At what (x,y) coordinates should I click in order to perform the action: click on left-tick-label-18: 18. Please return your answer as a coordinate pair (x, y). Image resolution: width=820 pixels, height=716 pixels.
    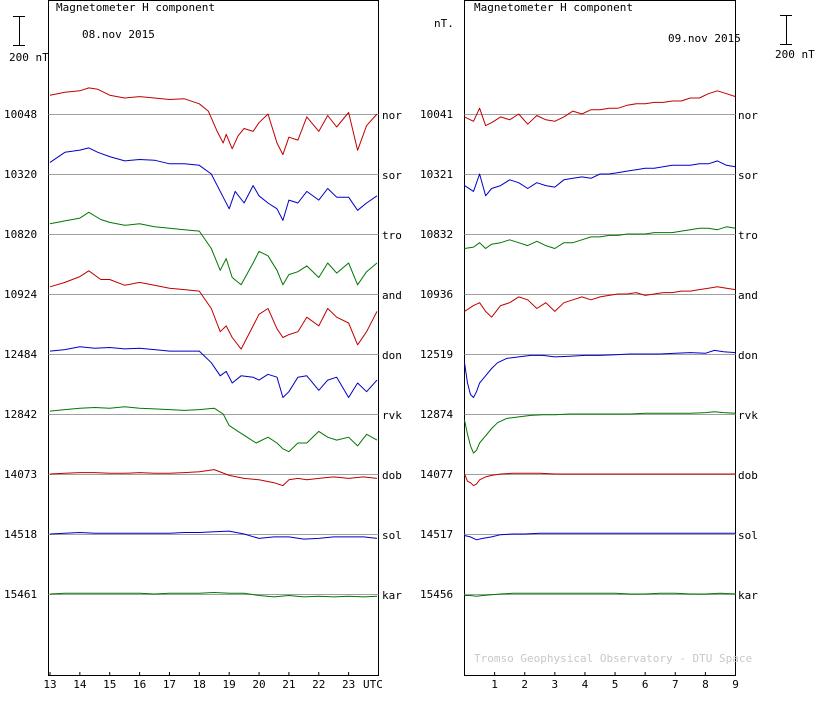
    Looking at the image, I should click on (199, 684).